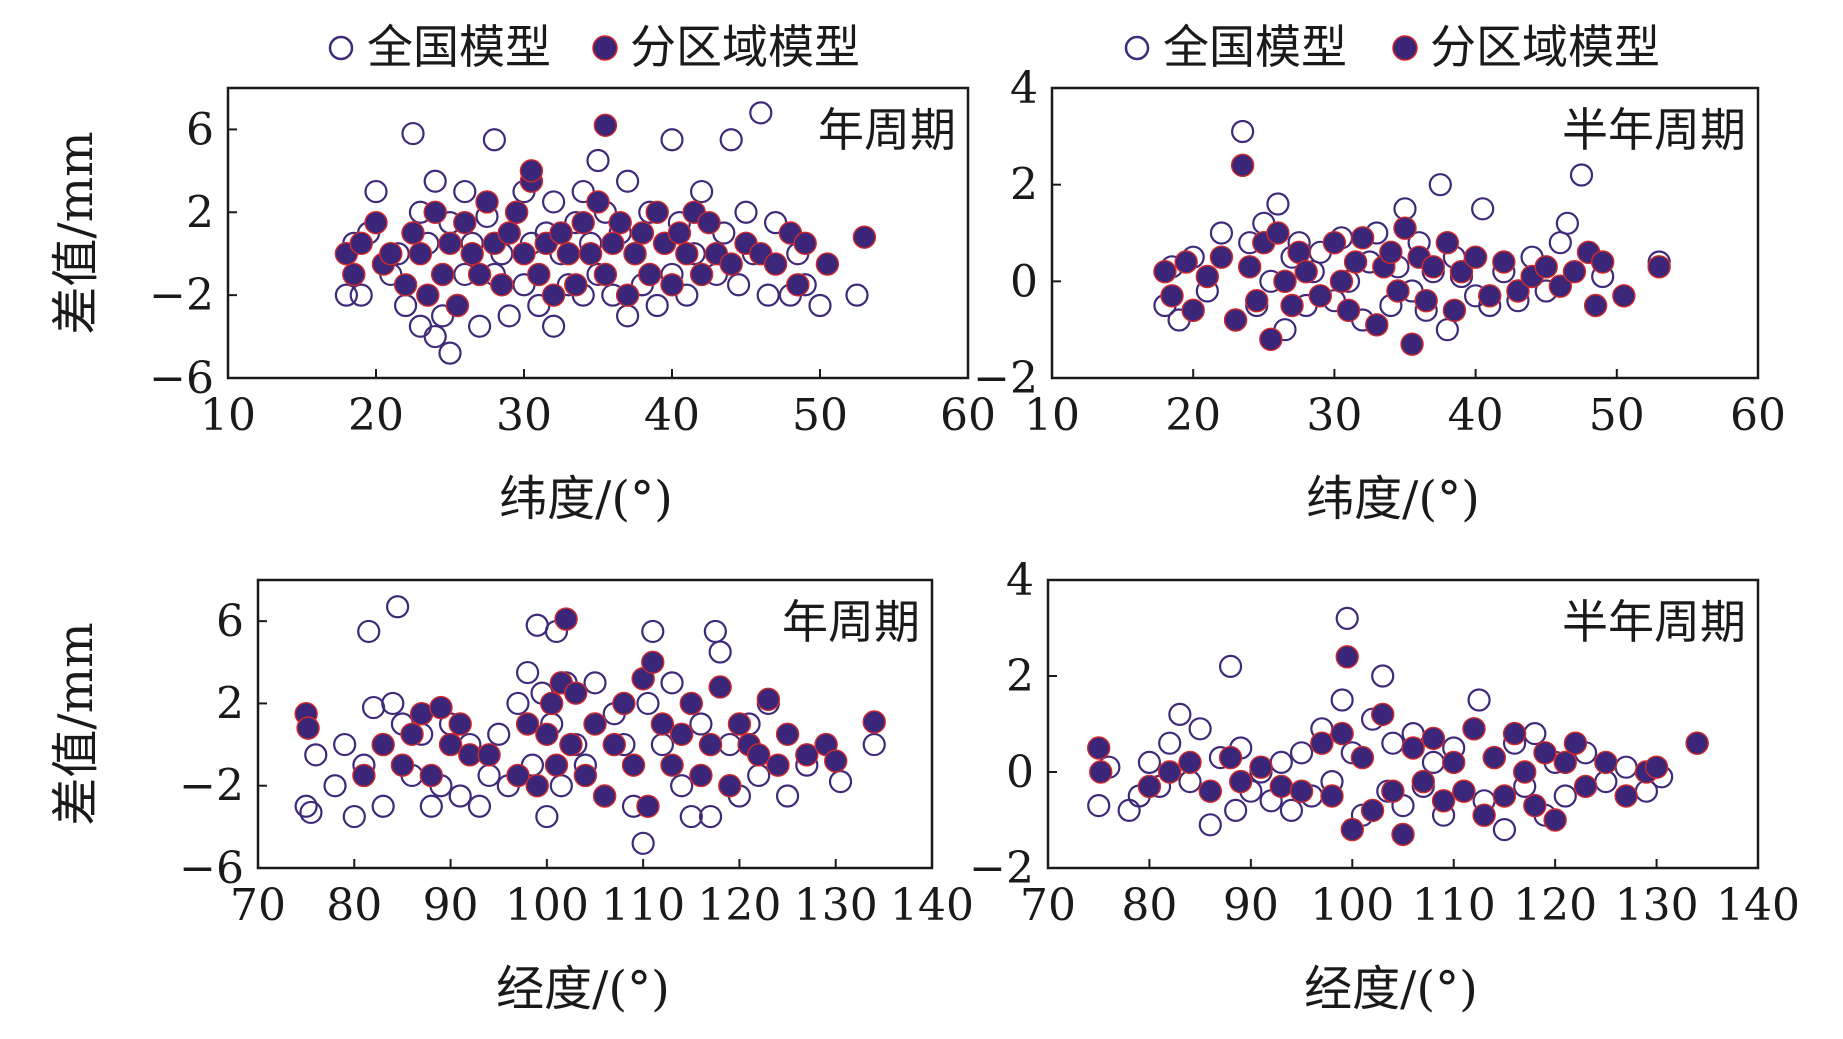 The image size is (1843, 1039). What do you see at coordinates (586, 499) in the screenshot?
I see `x-axis-title: 纬度/(°)` at bounding box center [586, 499].